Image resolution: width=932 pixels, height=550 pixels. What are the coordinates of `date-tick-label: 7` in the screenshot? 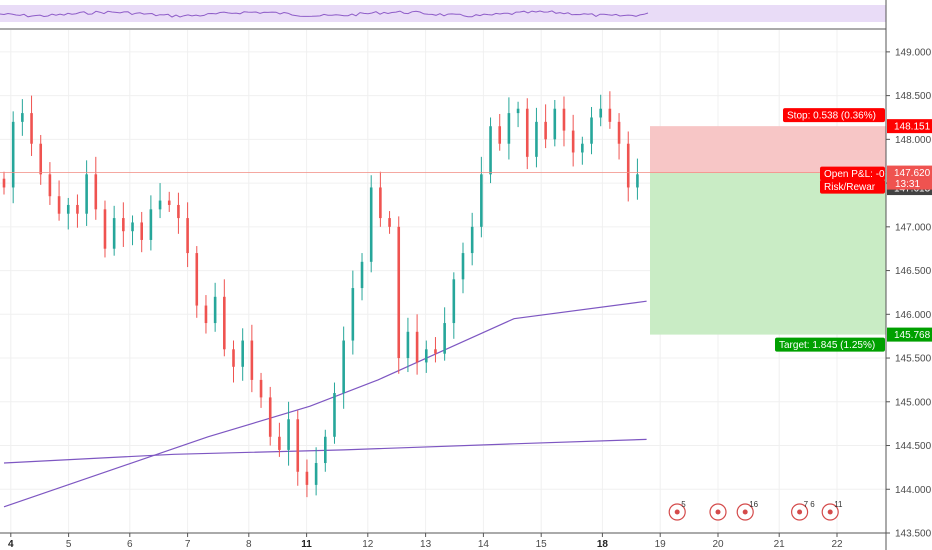 It's located at (188, 544).